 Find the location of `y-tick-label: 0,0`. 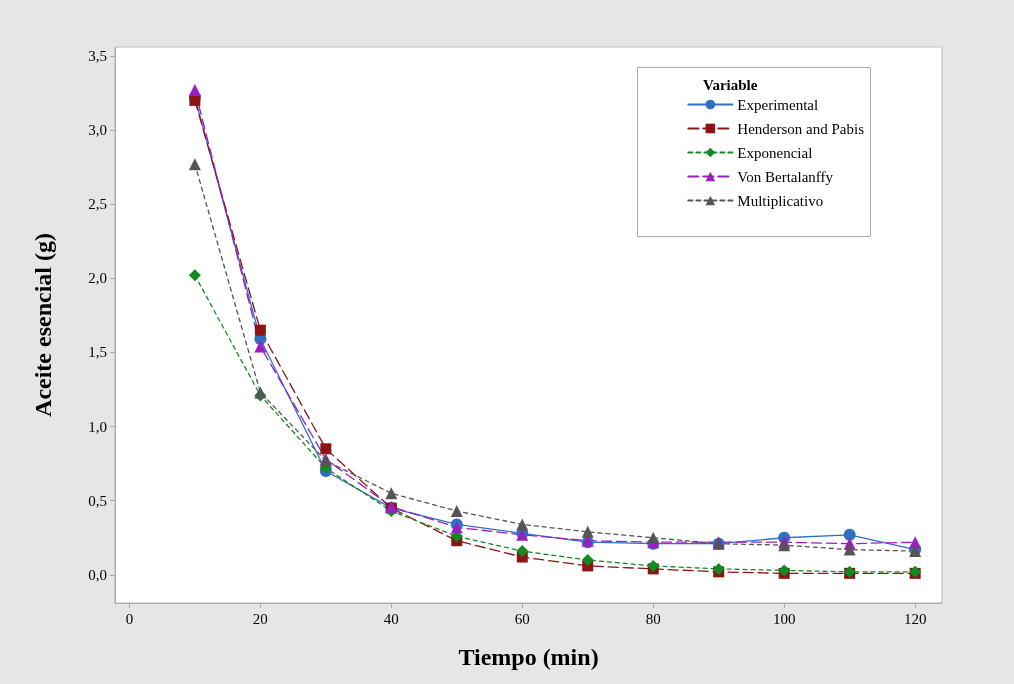

y-tick-label: 0,0 is located at coordinates (97, 574).